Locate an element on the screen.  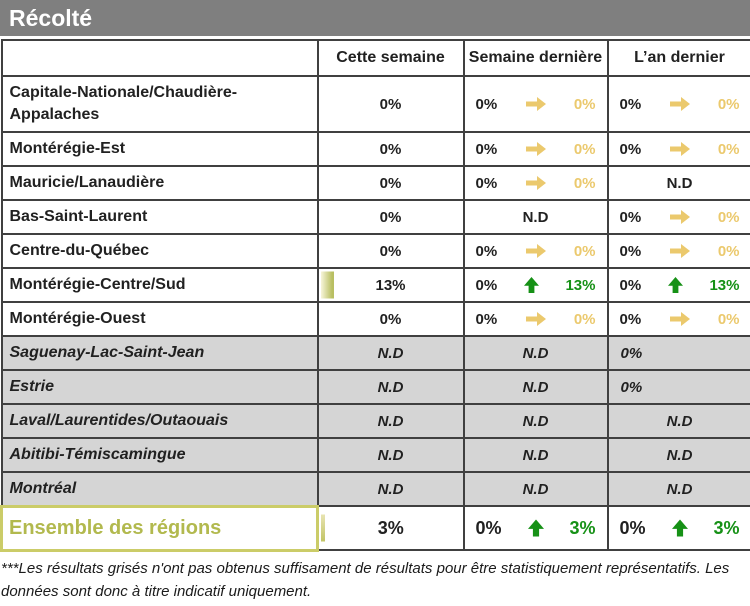
value-cell: 3% is located at coordinates (390, 528).